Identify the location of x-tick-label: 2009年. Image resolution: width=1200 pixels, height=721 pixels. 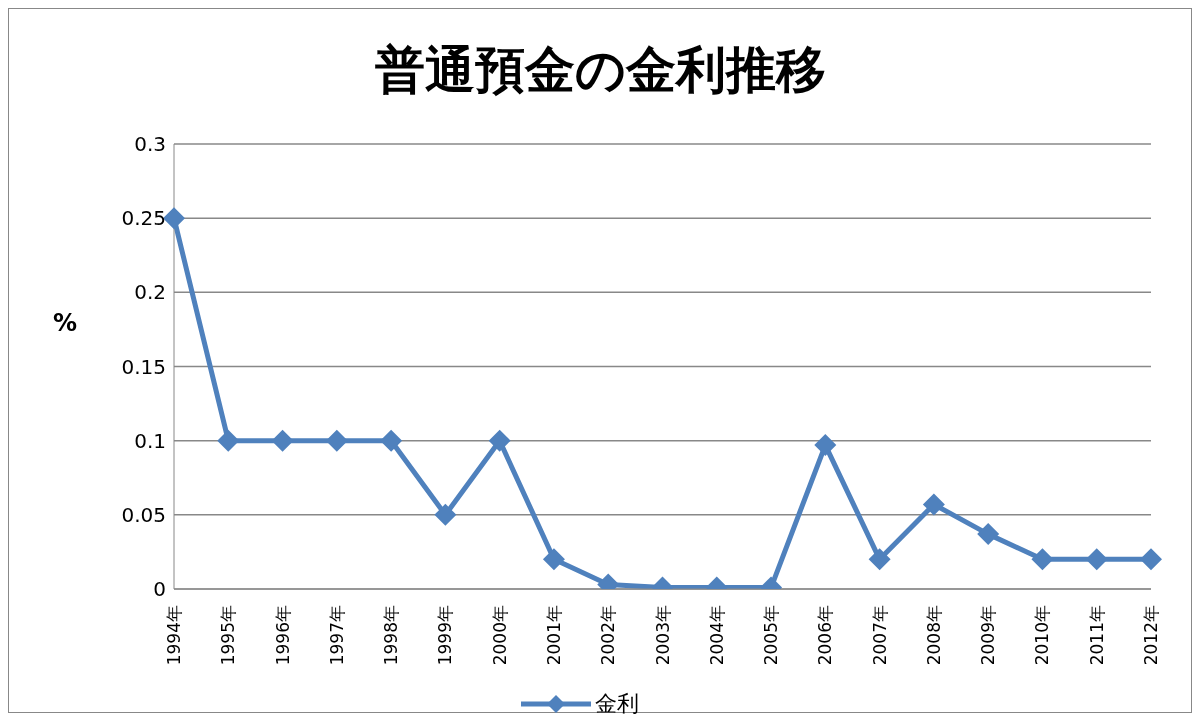
(988, 635).